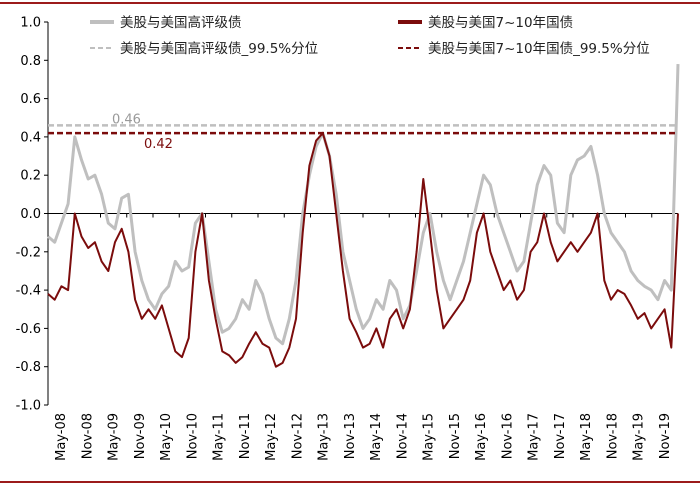 Image resolution: width=700 pixels, height=485 pixels. I want to click on y-tick-label: -0.4, so click(28, 291).